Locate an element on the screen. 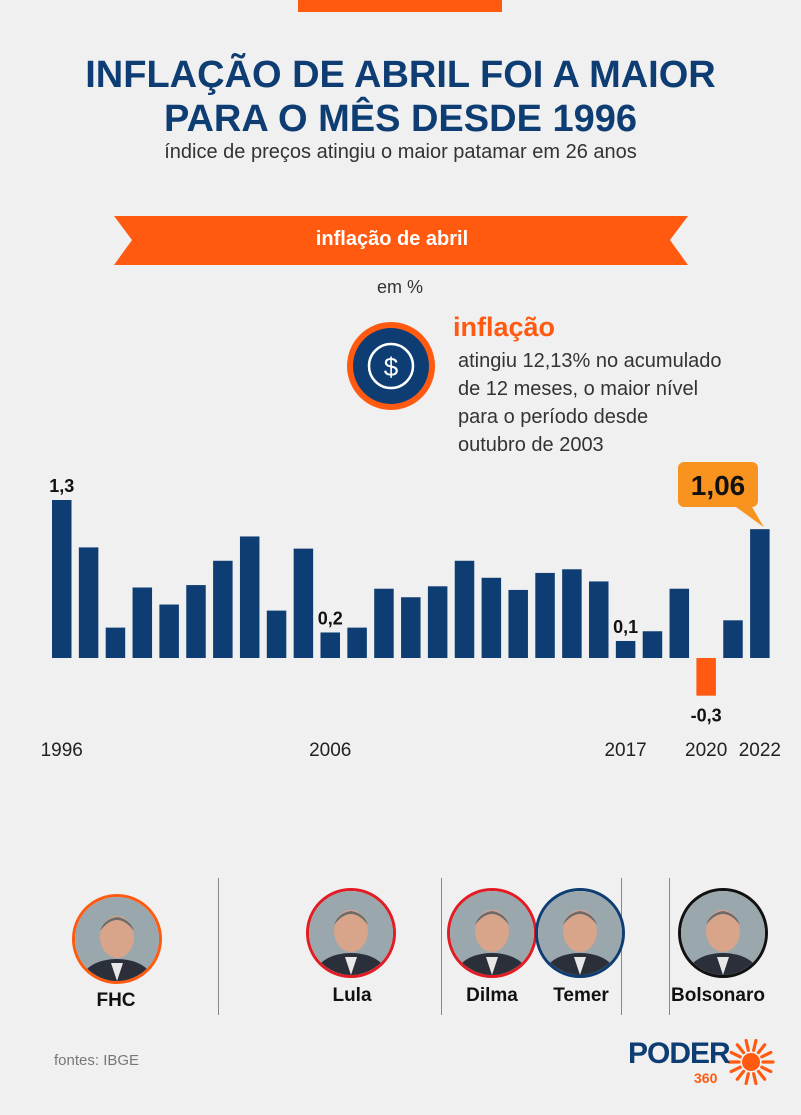 The height and width of the screenshot is (1115, 801). top-accent-bar is located at coordinates (400, 6).